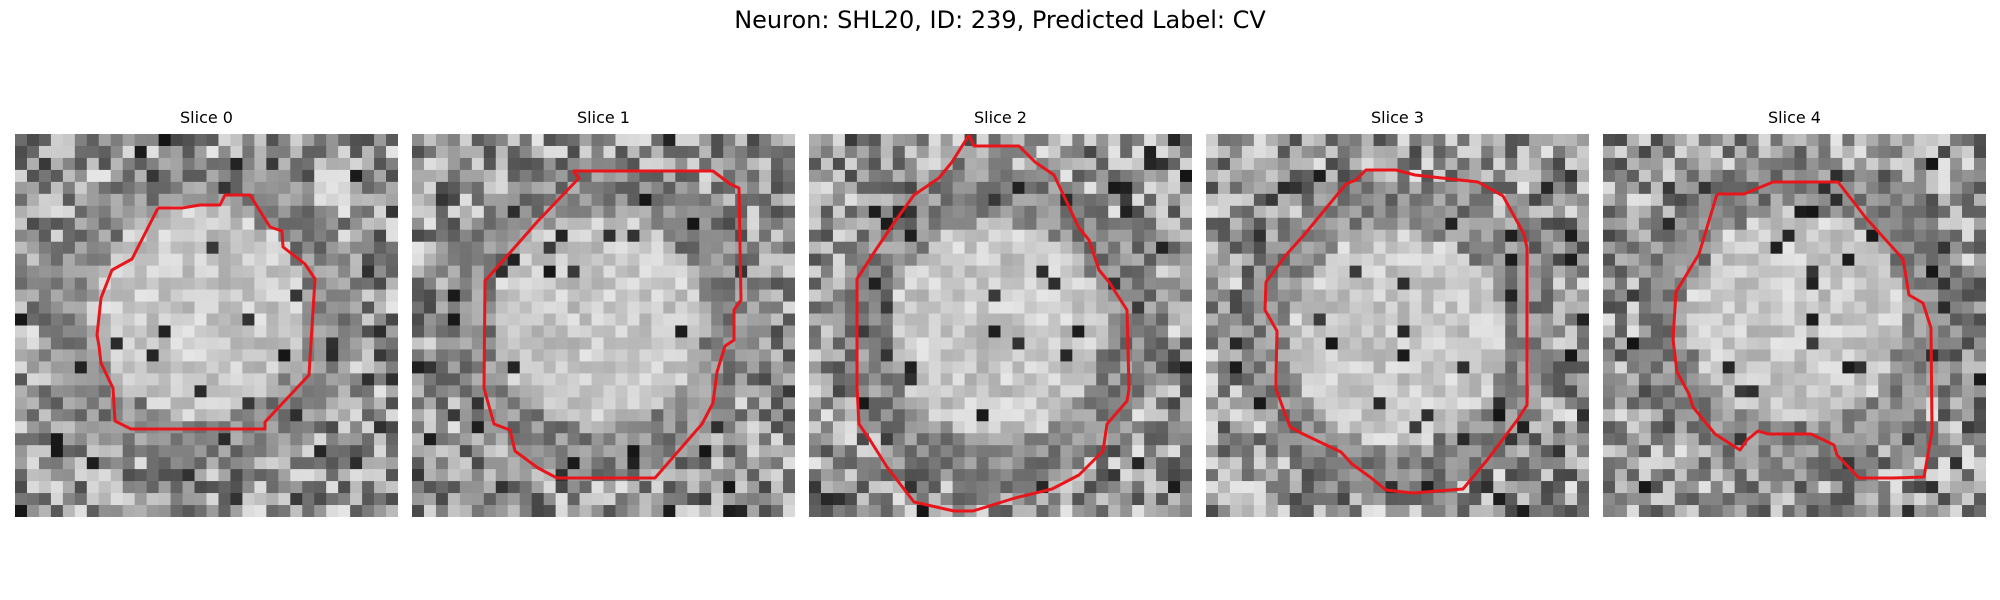 This screenshot has height=600, width=2000. I want to click on slice-title: Slice 4, so click(1794, 117).